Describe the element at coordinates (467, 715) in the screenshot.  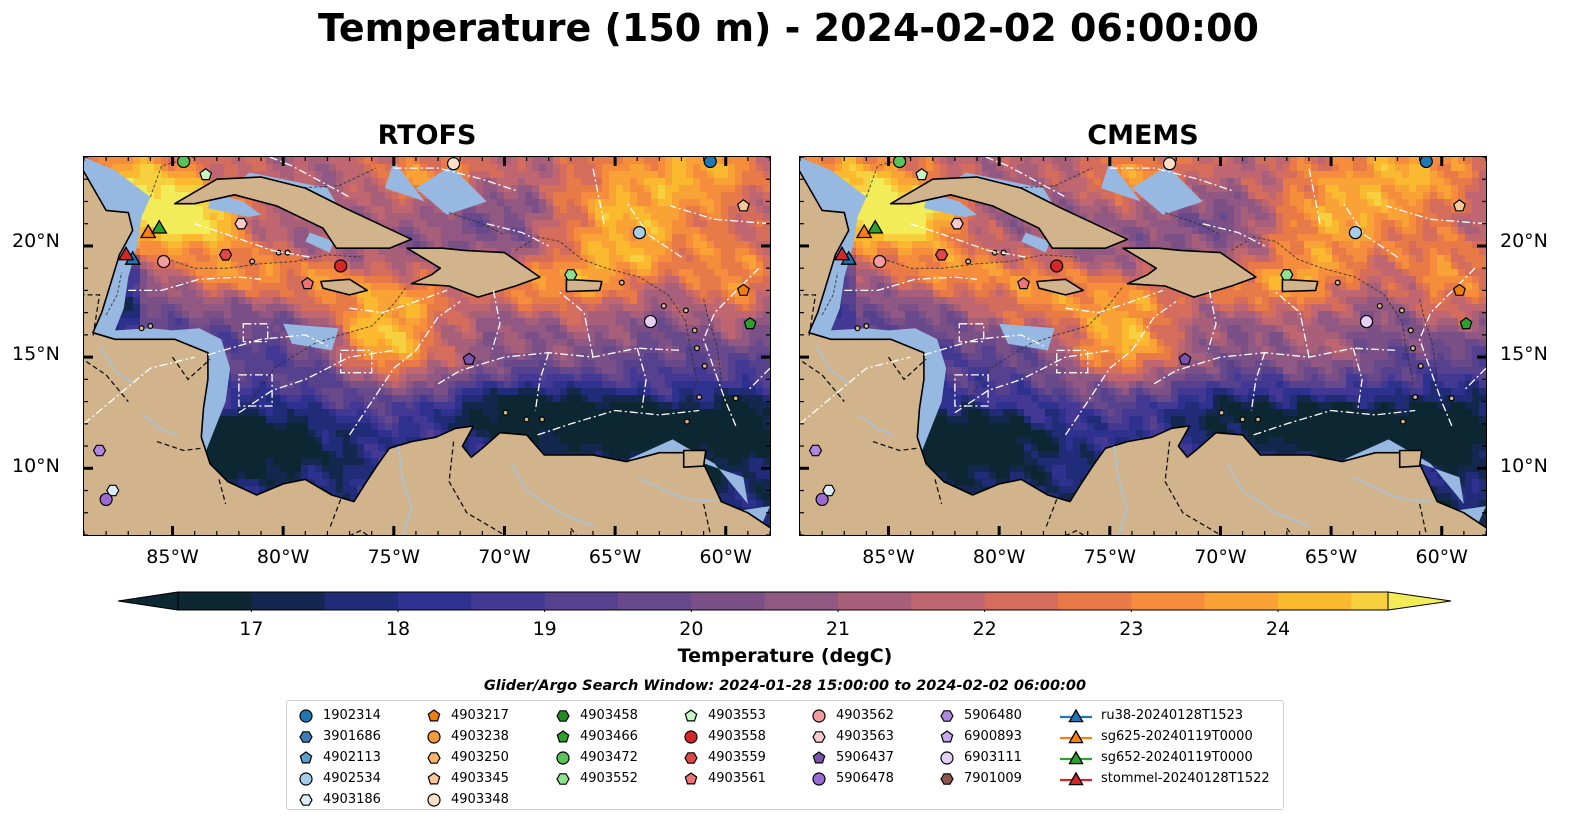
I see `legend-item: 4903217` at that location.